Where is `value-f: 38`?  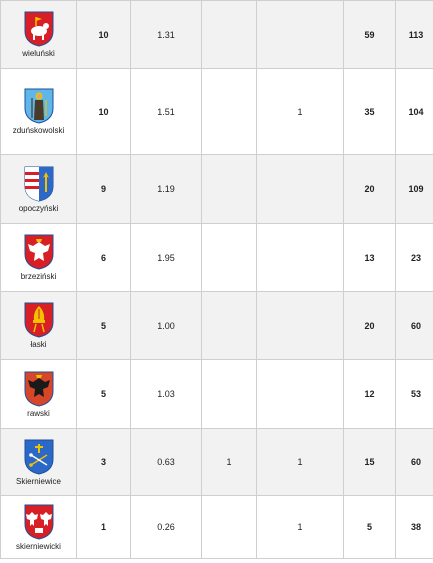 value-f: 38 is located at coordinates (414, 527).